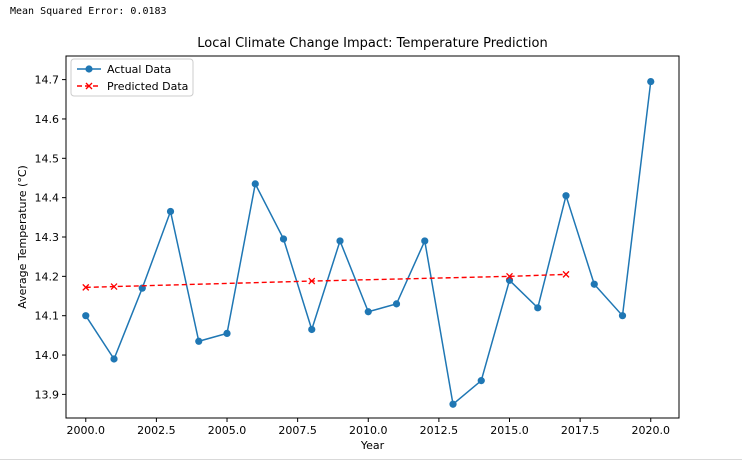 The width and height of the screenshot is (742, 463). What do you see at coordinates (297, 430) in the screenshot?
I see `x-tick-label: 2007.5` at bounding box center [297, 430].